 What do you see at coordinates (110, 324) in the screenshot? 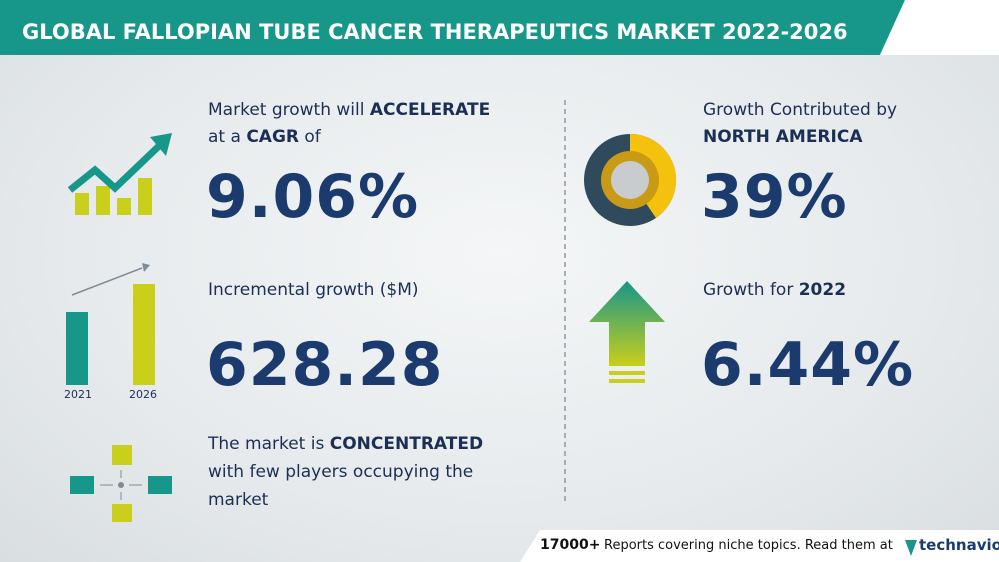
I see `growth-bars-icon` at bounding box center [110, 324].